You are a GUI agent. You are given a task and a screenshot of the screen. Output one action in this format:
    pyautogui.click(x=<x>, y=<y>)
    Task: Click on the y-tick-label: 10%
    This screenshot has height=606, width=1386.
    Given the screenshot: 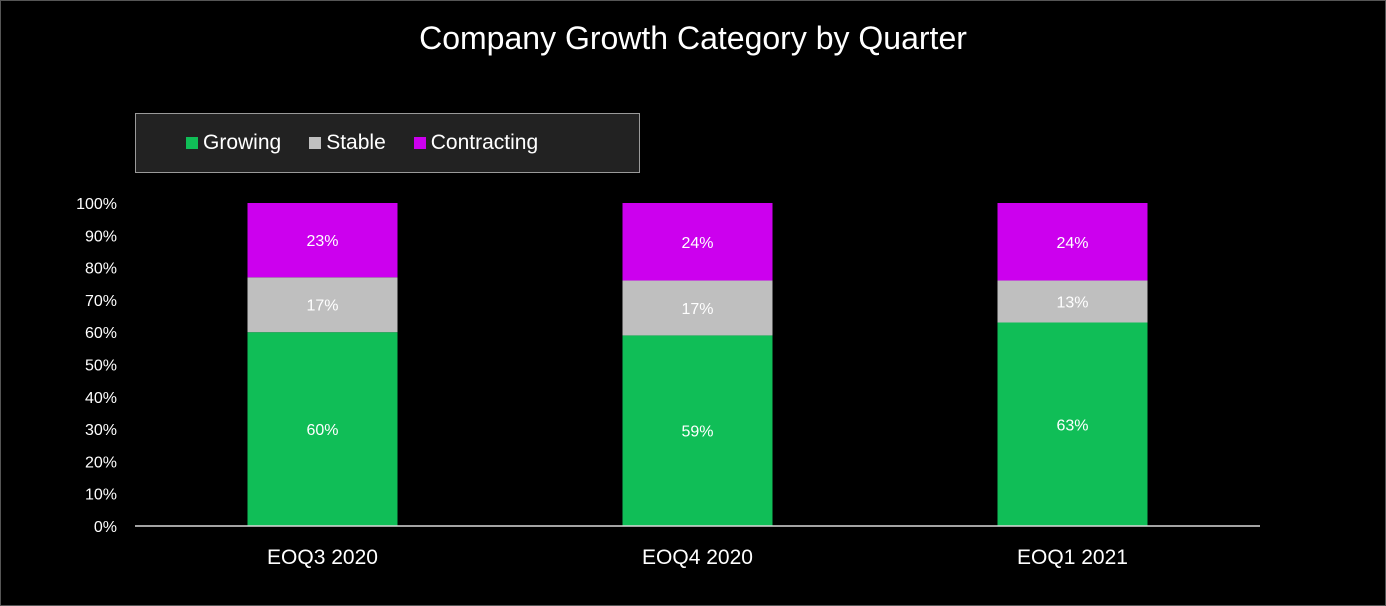 What is the action you would take?
    pyautogui.click(x=101, y=495)
    